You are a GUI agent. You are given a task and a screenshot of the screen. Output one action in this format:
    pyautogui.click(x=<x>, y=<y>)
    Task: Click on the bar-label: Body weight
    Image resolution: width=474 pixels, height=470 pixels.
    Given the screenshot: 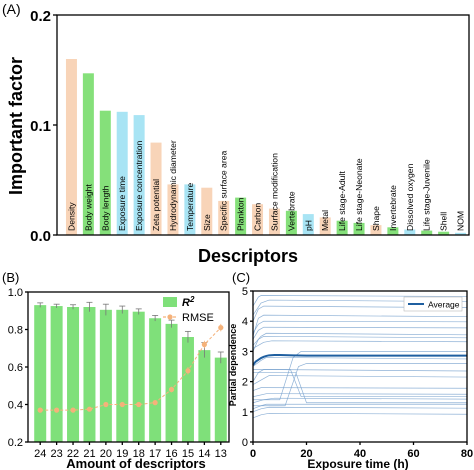 What is the action you would take?
    pyautogui.click(x=88, y=207)
    